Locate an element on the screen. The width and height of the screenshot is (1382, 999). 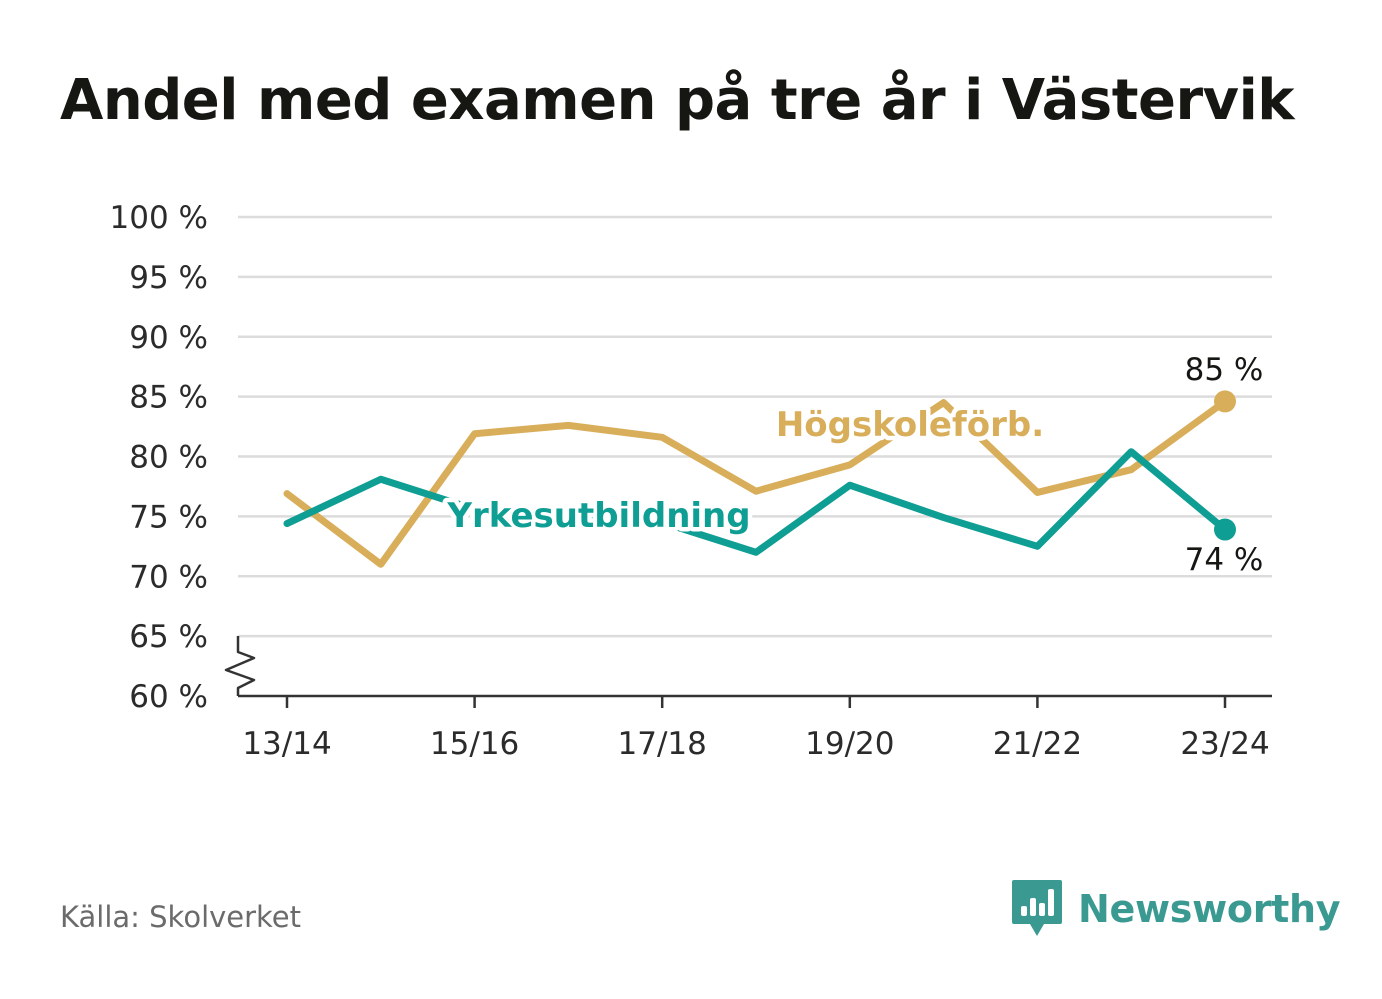
y-tick-label: 100 % is located at coordinates (159, 218).